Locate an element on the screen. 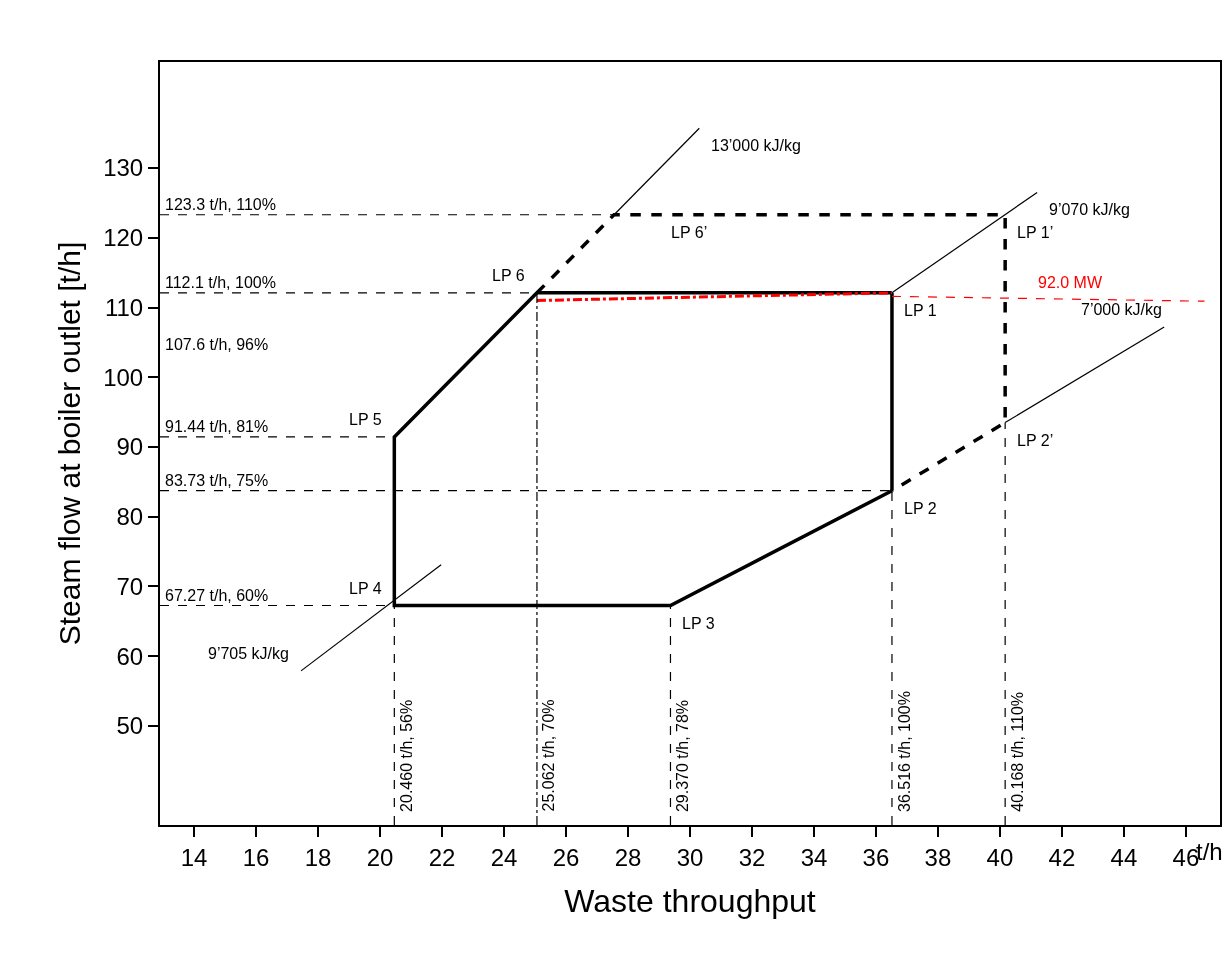 The height and width of the screenshot is (955, 1225). annotation: LP 4 is located at coordinates (365, 588).